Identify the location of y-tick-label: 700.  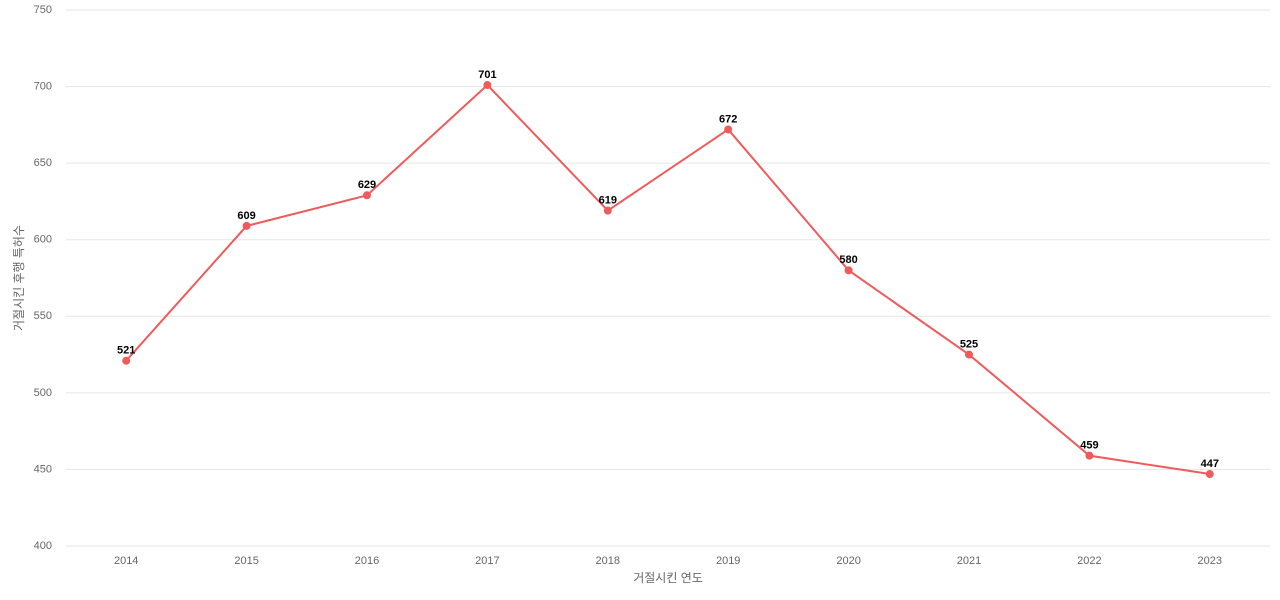
(43, 86).